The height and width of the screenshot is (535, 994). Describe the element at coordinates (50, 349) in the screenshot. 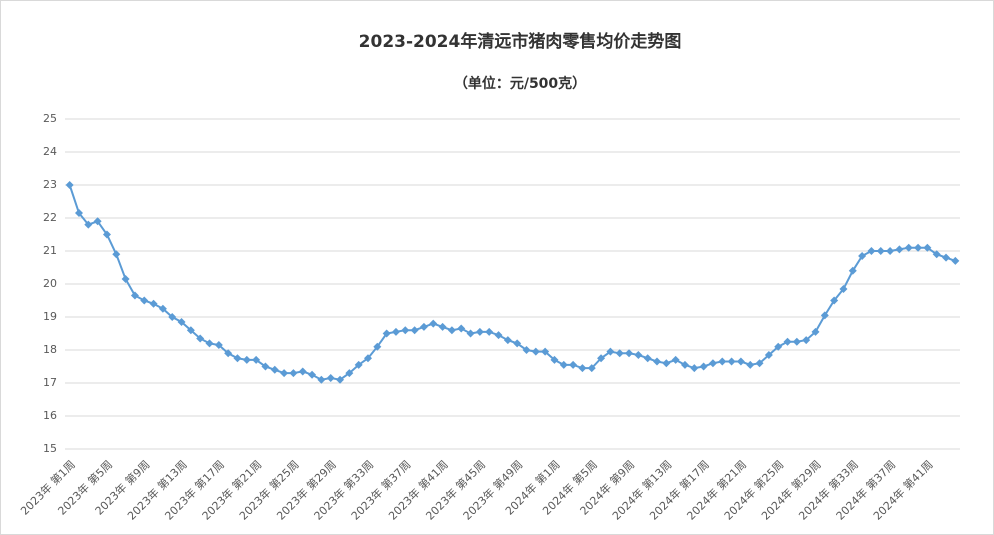

I see `y-tick-label: 18` at that location.